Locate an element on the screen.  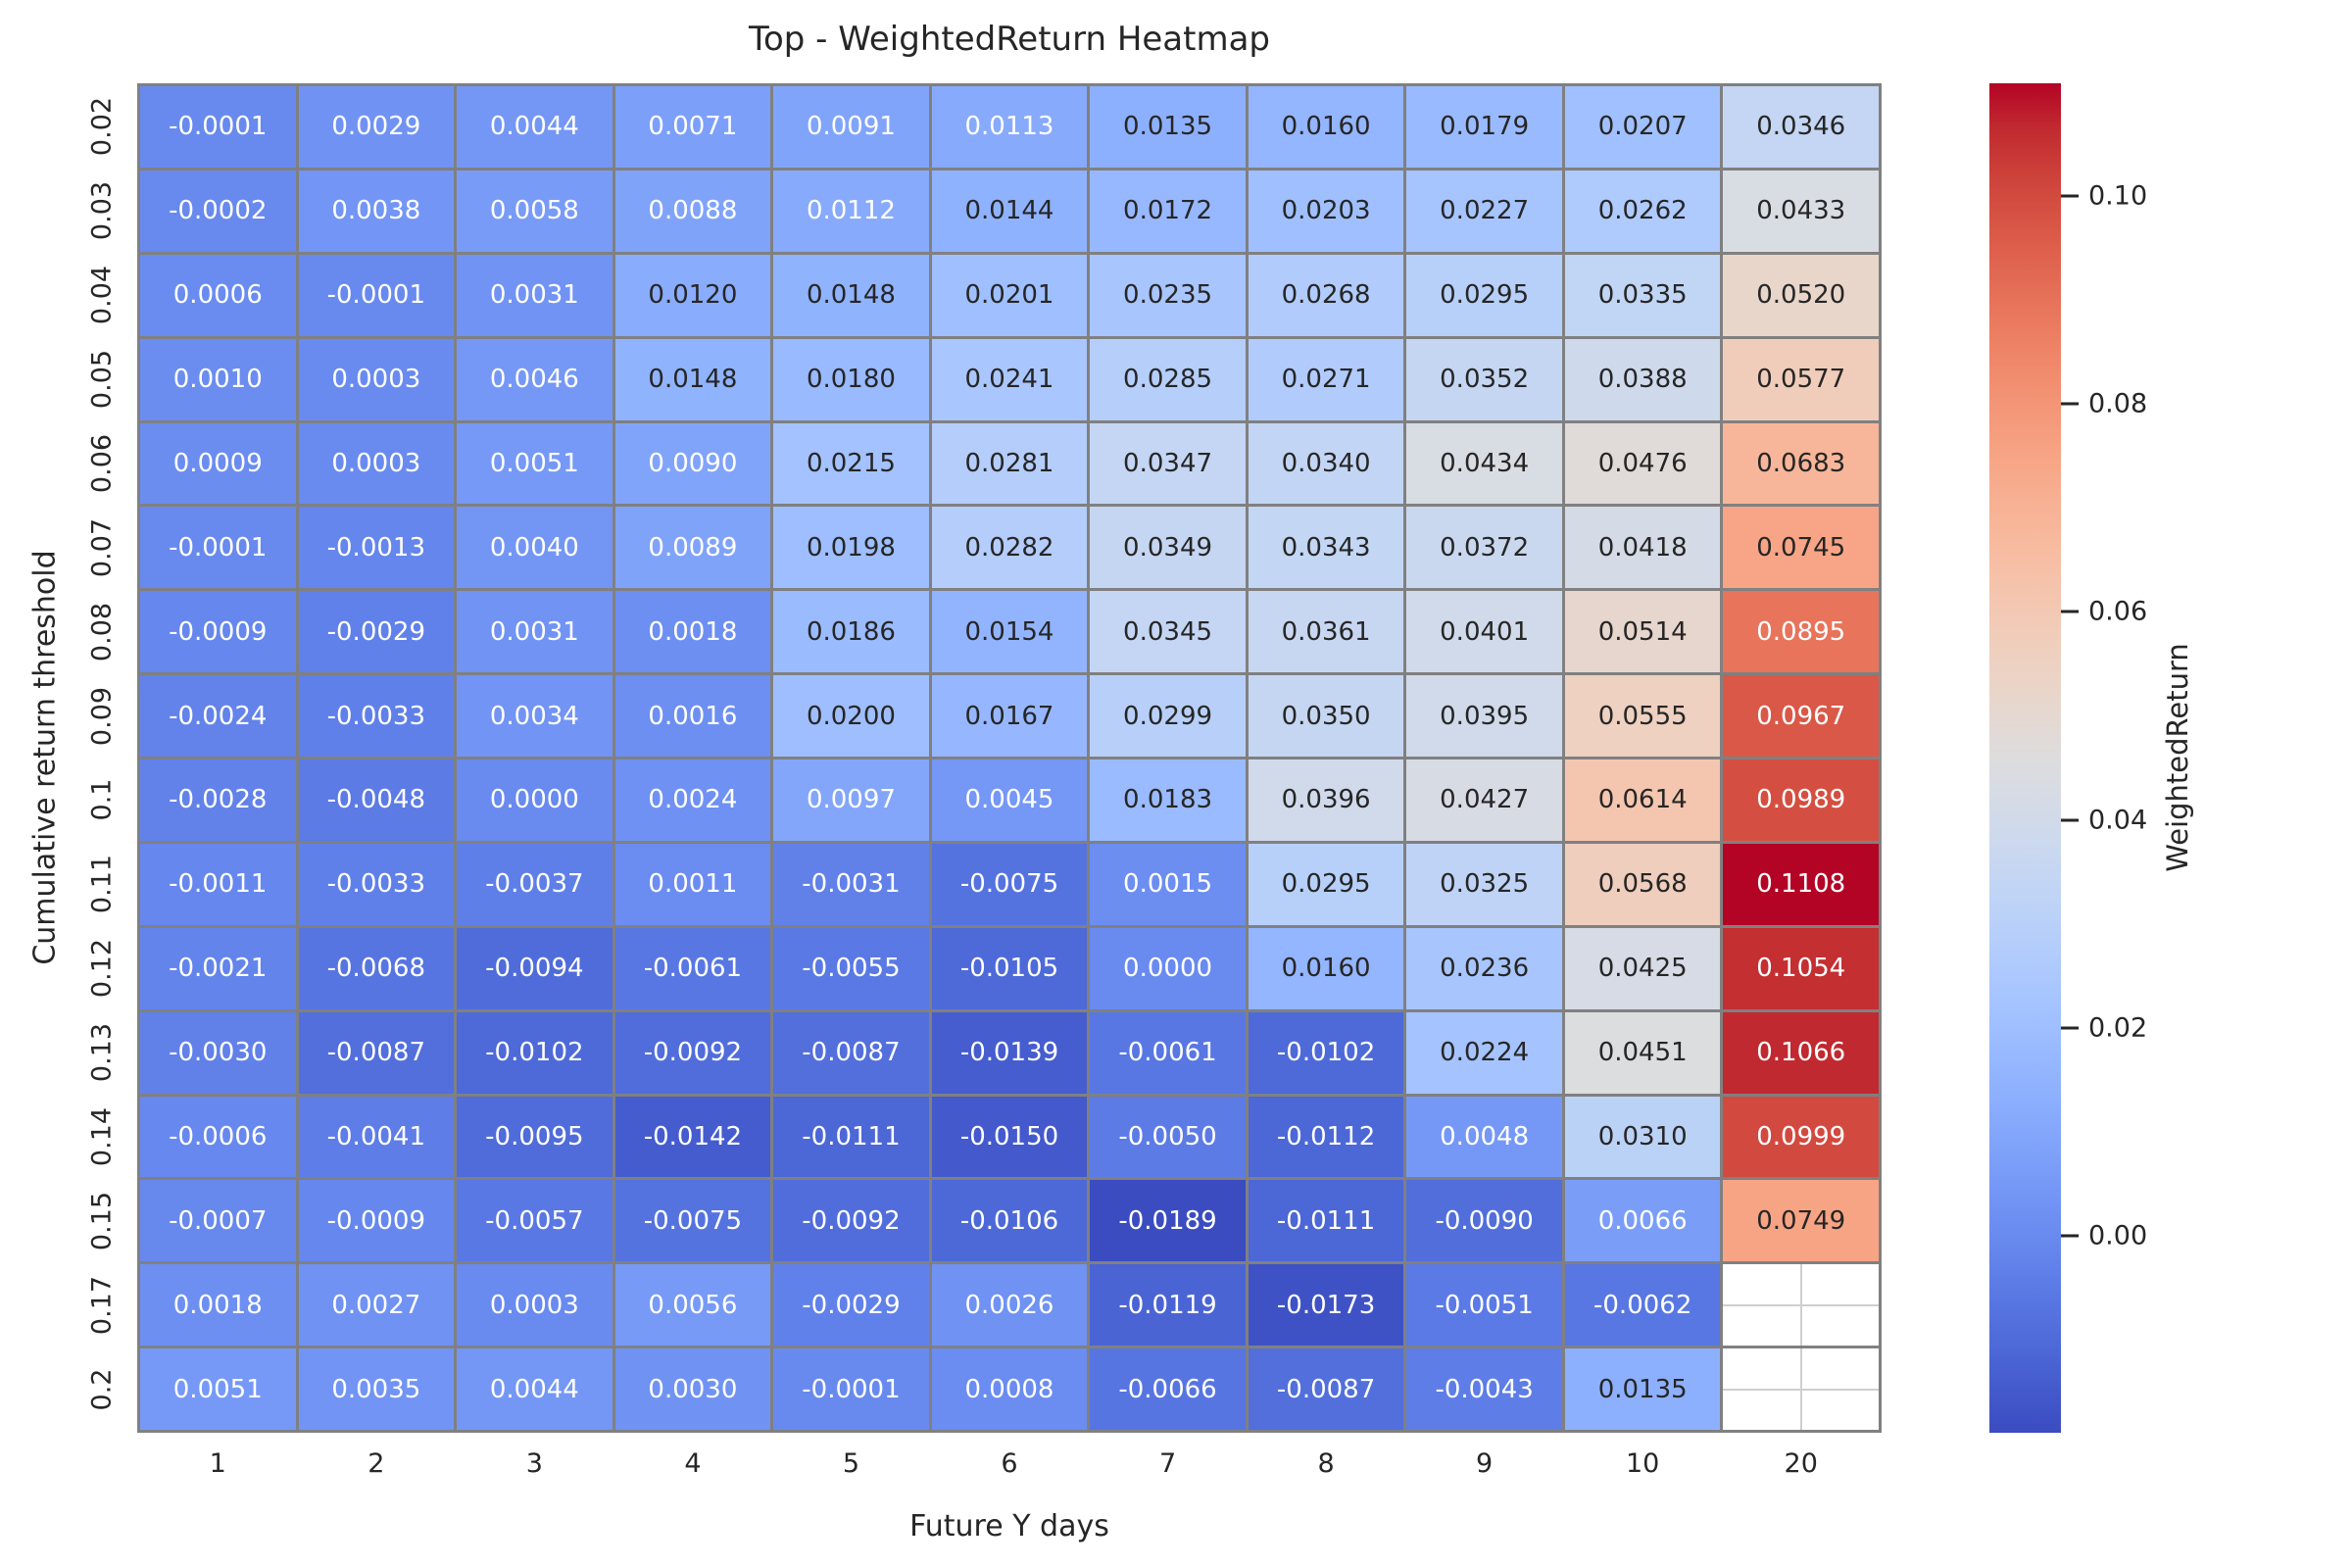
heatmap-cell: 0.0514 is located at coordinates (1642, 632).